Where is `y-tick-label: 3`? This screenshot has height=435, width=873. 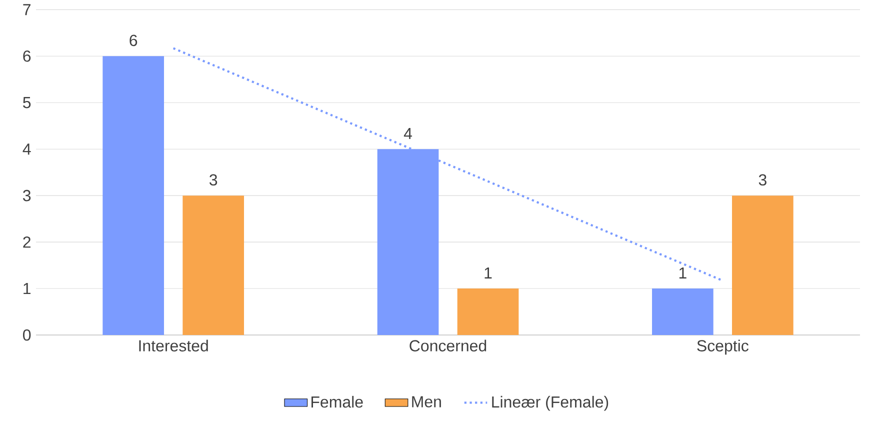
y-tick-label: 3 is located at coordinates (27, 196).